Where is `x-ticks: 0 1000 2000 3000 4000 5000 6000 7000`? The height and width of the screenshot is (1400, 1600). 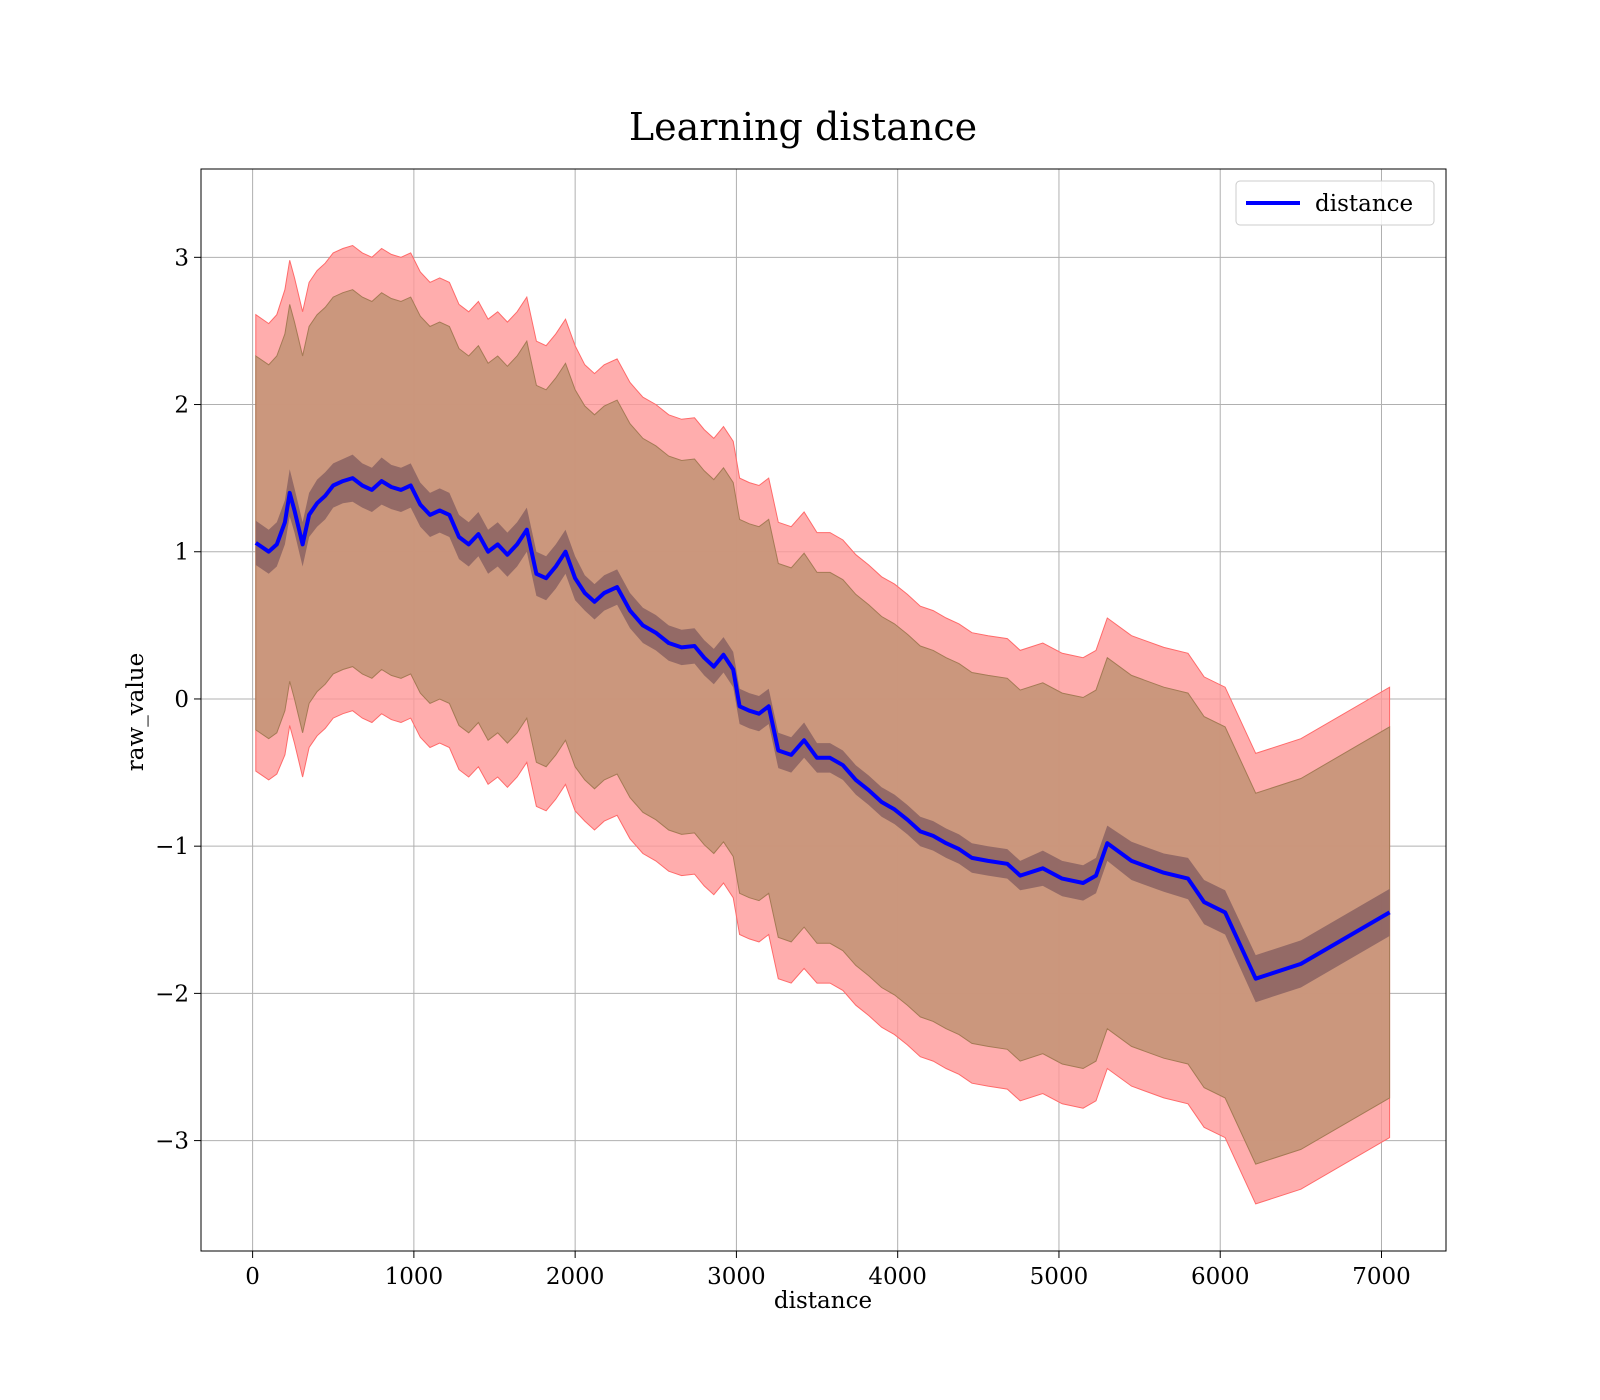
x-ticks: 0 1000 2000 3000 4000 5000 6000 7000 is located at coordinates (828, 1270).